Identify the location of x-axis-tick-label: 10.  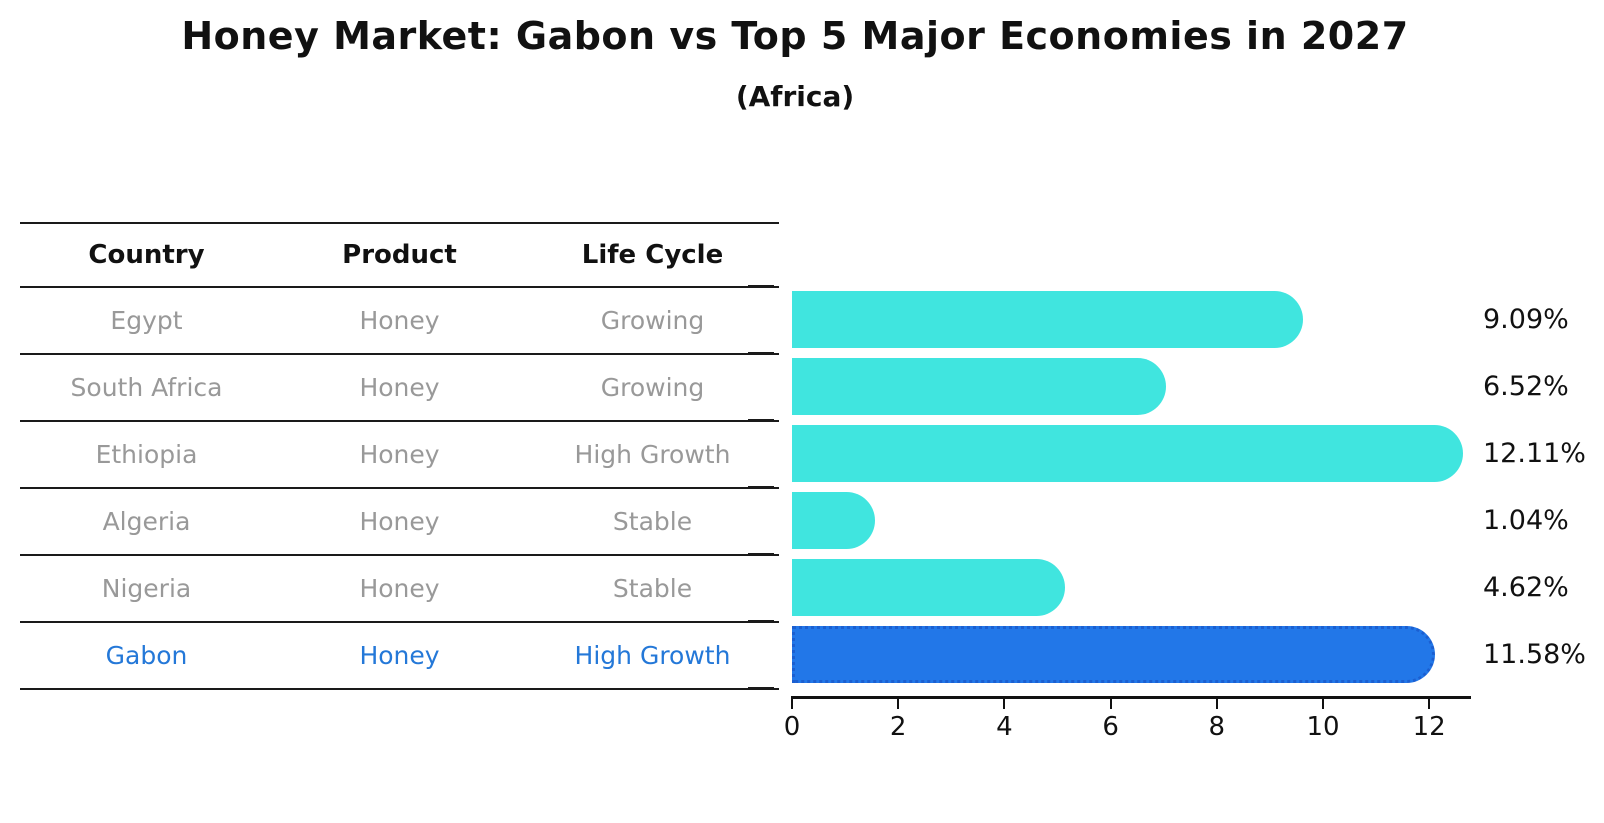
(1323, 727).